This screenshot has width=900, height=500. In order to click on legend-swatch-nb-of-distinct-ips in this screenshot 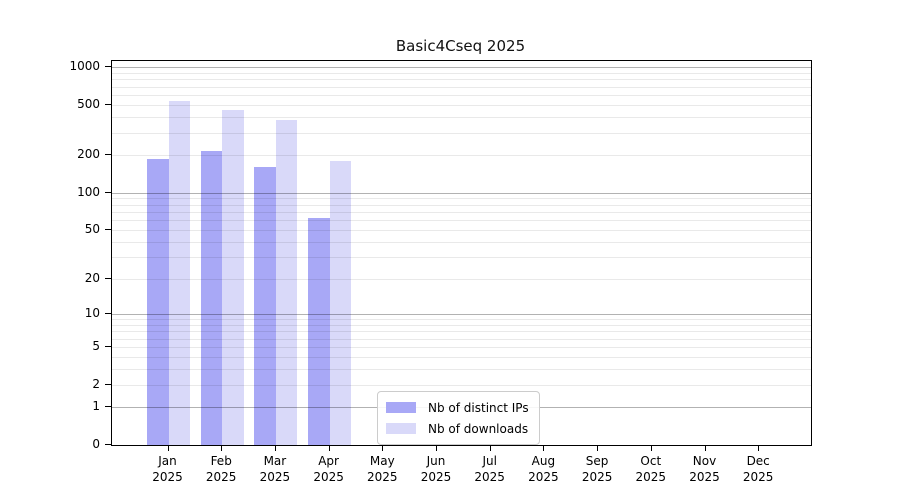, I will do `click(401, 407)`.